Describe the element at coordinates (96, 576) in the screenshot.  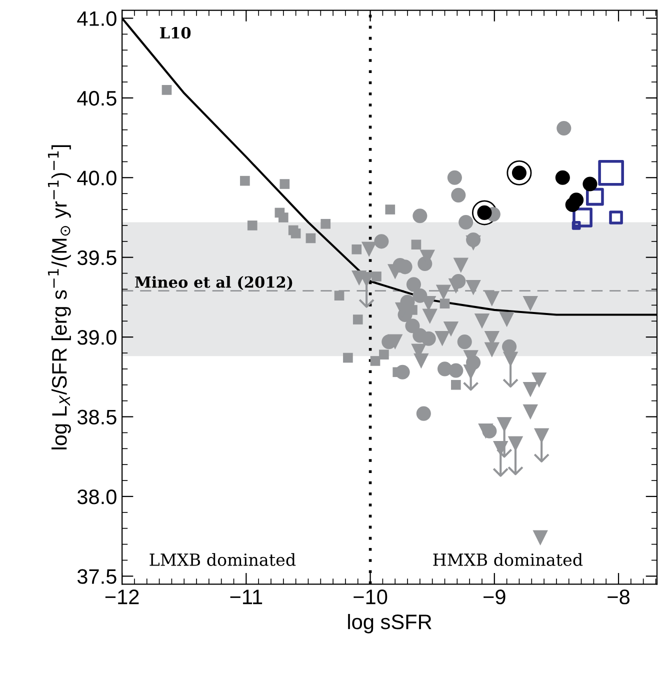
I see `y-tick-label: 37.5` at that location.